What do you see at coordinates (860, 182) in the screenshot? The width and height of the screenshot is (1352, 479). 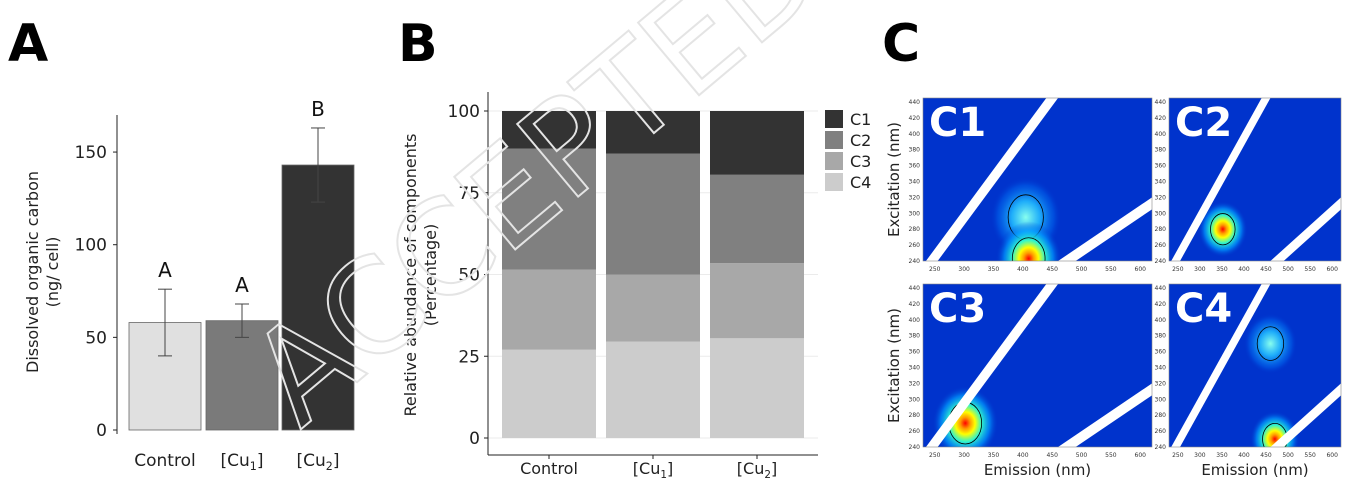 I see `legend-label: C4` at bounding box center [860, 182].